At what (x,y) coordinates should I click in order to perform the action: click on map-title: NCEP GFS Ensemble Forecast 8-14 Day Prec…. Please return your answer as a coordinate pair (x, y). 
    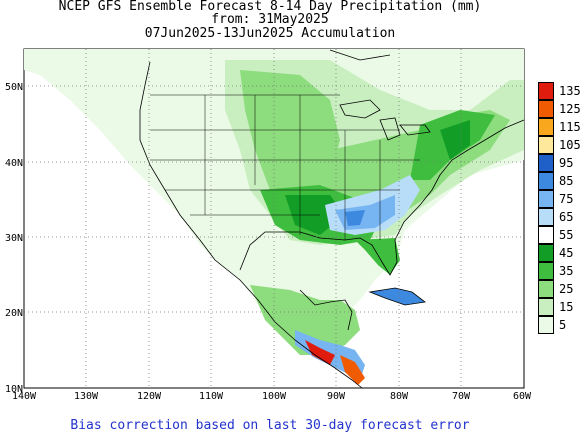
    Looking at the image, I should click on (270, 7).